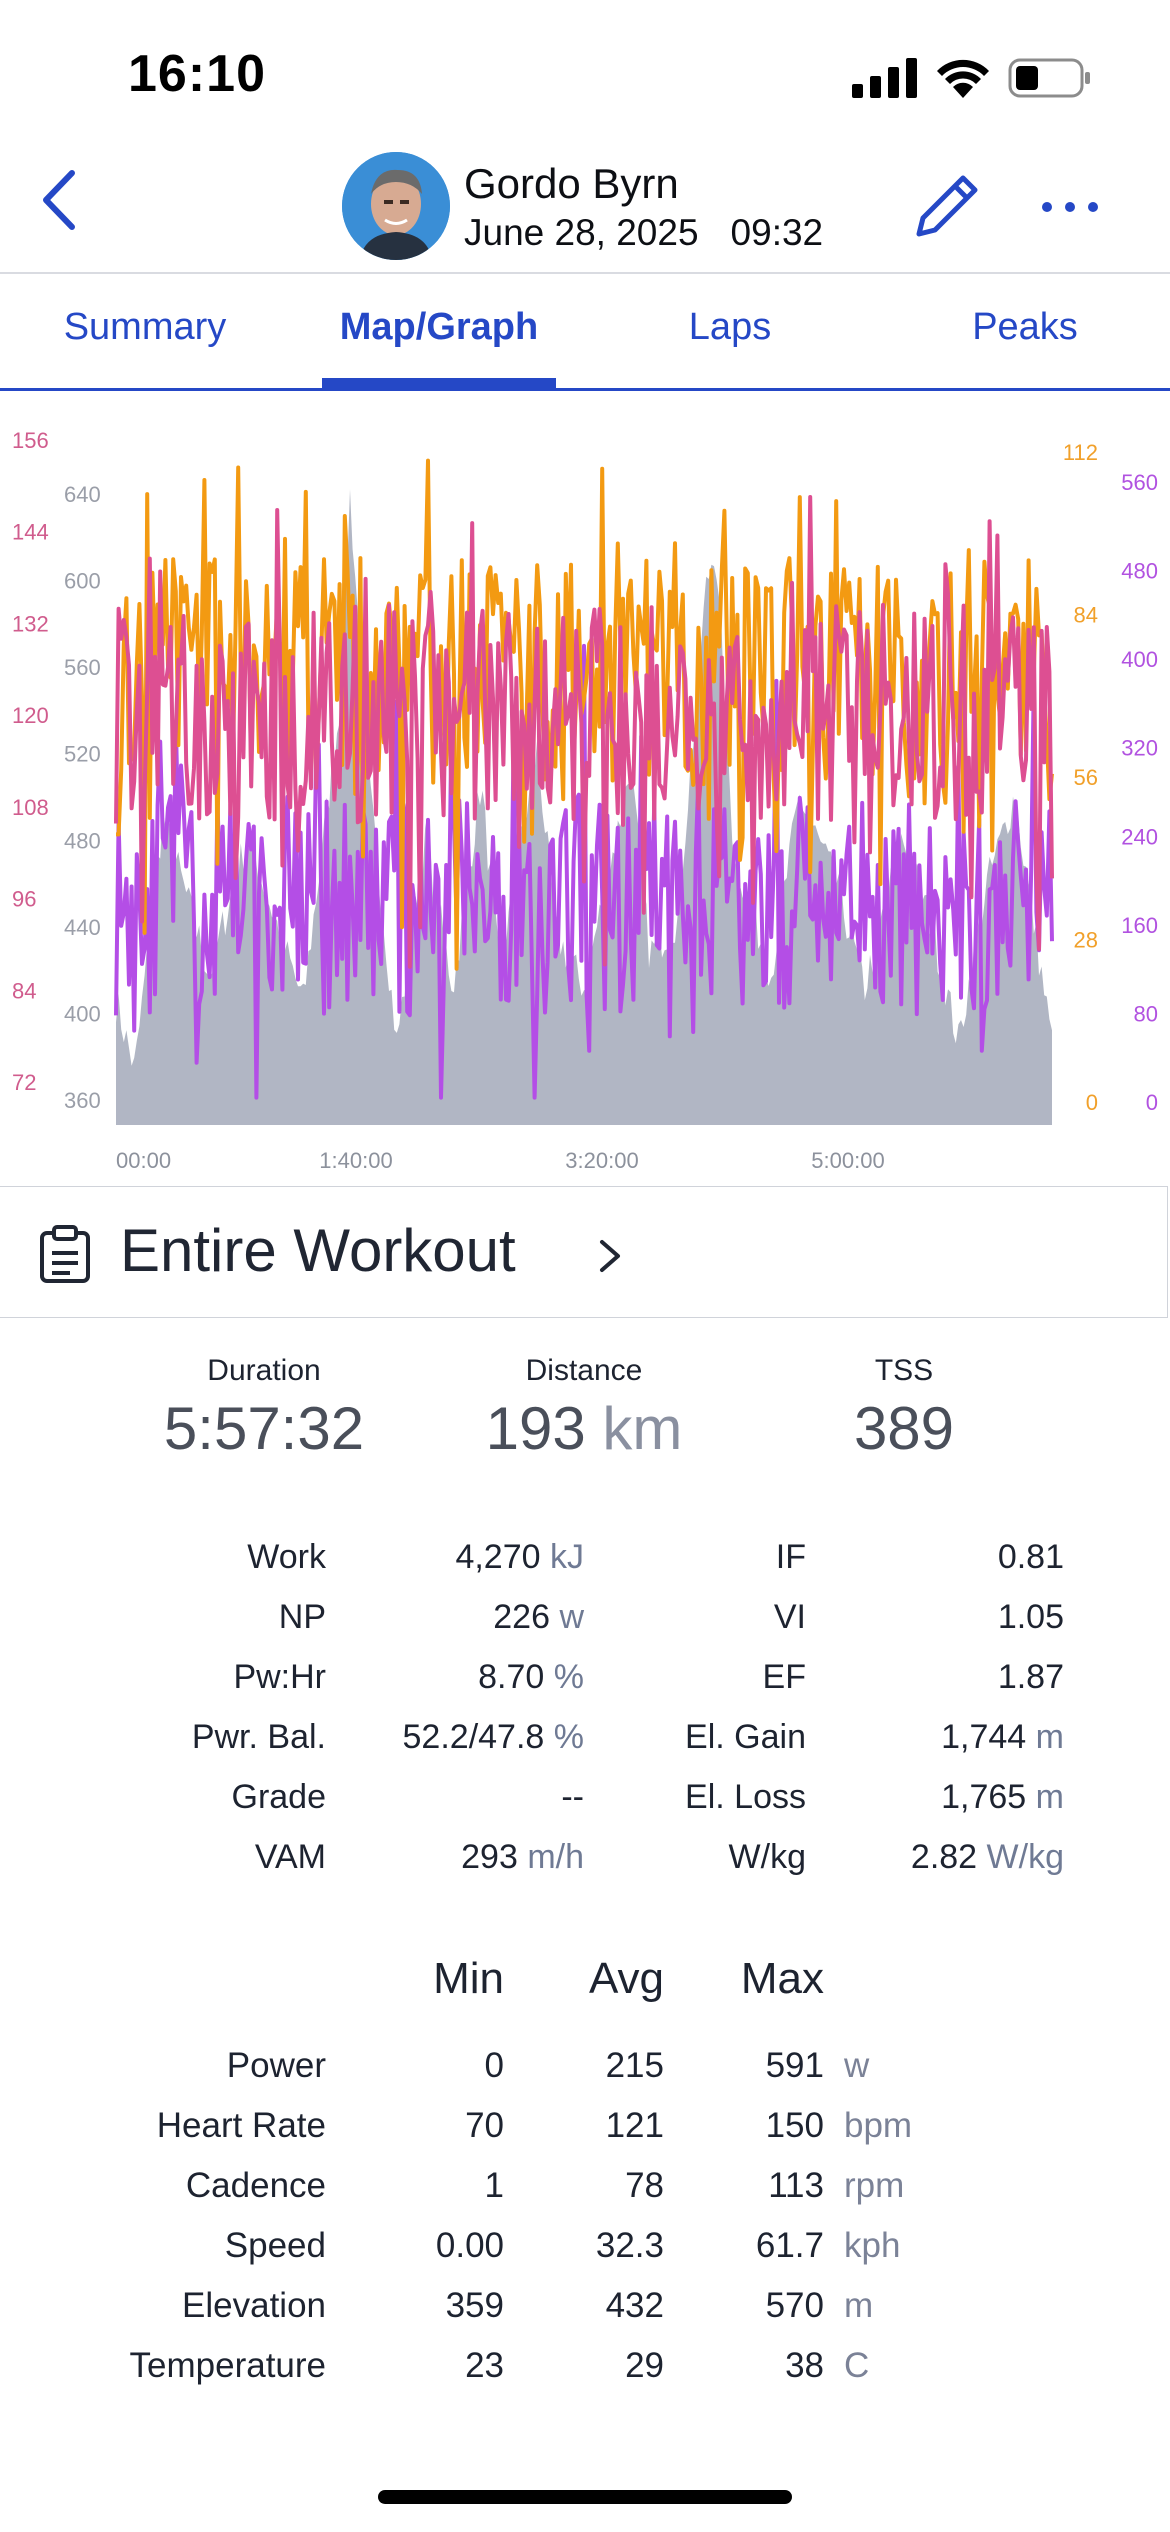  I want to click on entire-workout-row, so click(584, 1252).